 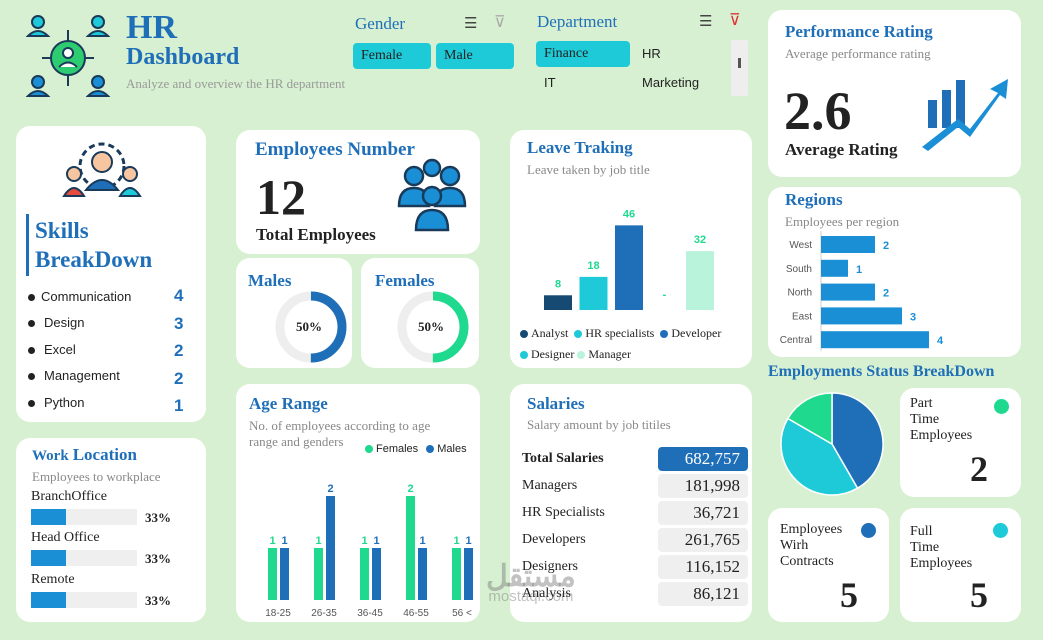 What do you see at coordinates (842, 221) in the screenshot?
I see `regions-subtitle: Employees per region` at bounding box center [842, 221].